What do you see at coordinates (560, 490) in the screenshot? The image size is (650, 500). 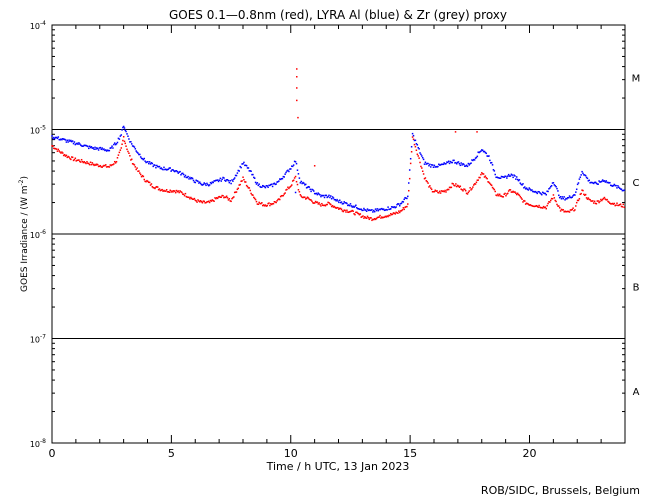 I see `credit-text: ROB/SIDC, Brussels, Belgium` at bounding box center [560, 490].